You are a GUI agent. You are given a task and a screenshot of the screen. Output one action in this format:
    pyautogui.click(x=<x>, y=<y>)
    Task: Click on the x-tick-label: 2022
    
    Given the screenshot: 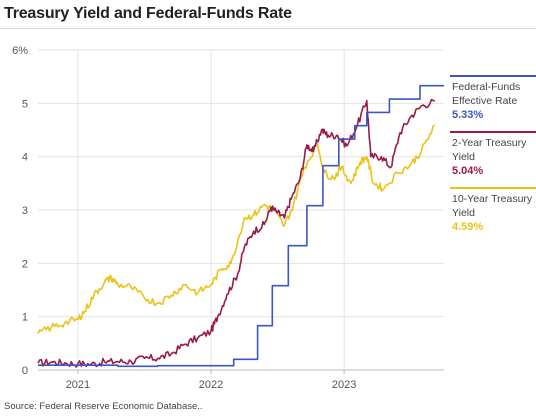 What is the action you would take?
    pyautogui.click(x=211, y=385)
    